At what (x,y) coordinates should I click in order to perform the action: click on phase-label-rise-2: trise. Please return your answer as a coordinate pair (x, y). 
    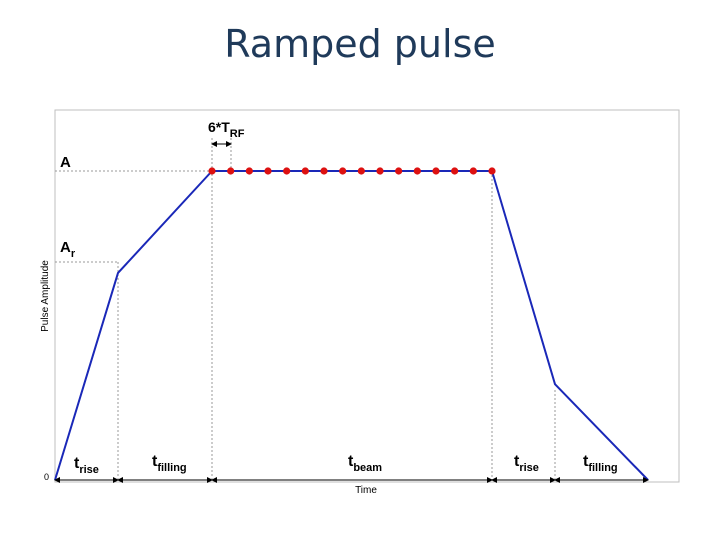
    Looking at the image, I should click on (526, 463).